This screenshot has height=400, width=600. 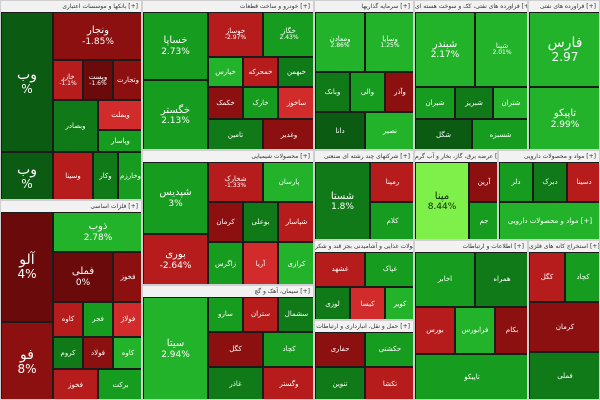 I want to click on tile-shiran: شیران, so click(x=435, y=103).